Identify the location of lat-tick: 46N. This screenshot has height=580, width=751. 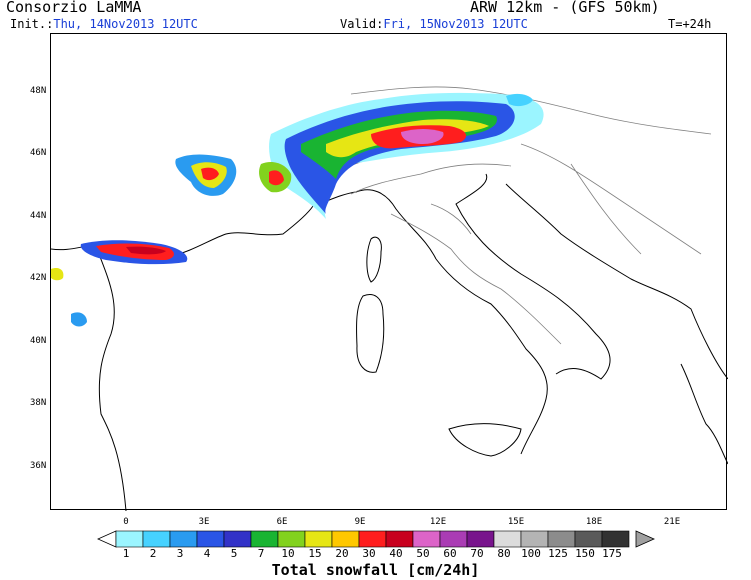
(38, 153).